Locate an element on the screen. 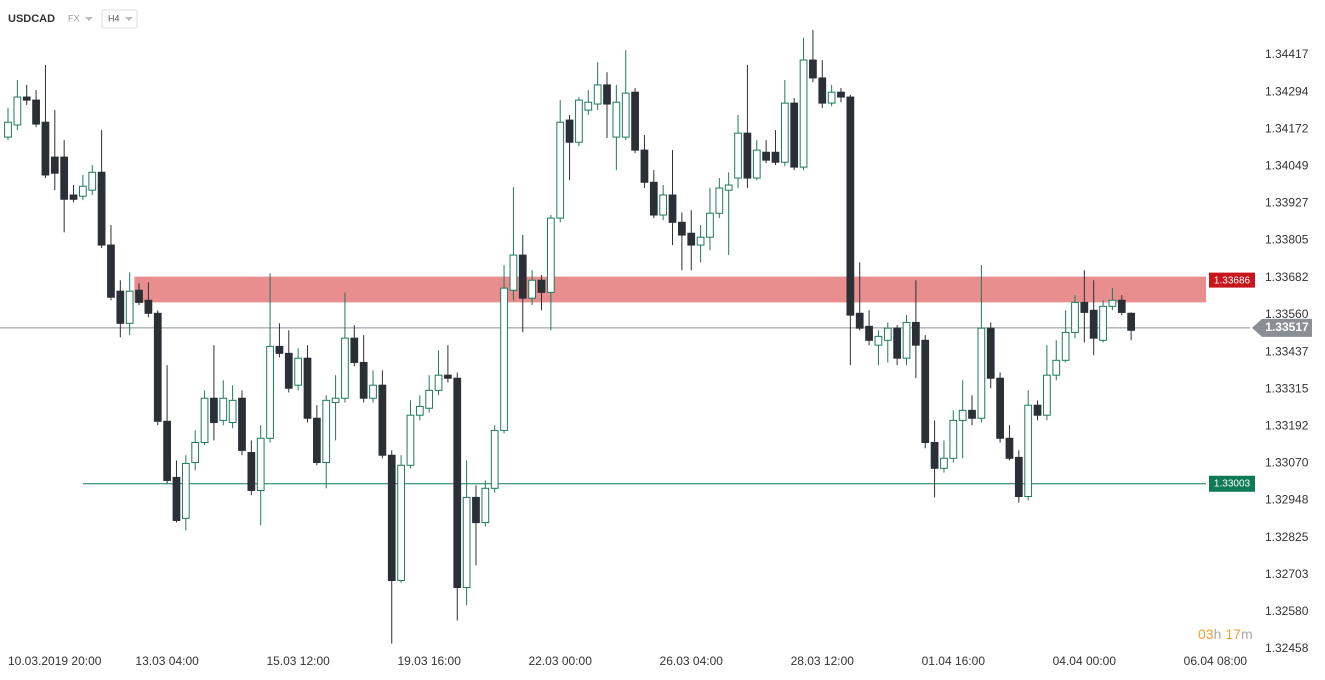 This screenshot has height=680, width=1325. market-dropdown-arrow is located at coordinates (89, 19).